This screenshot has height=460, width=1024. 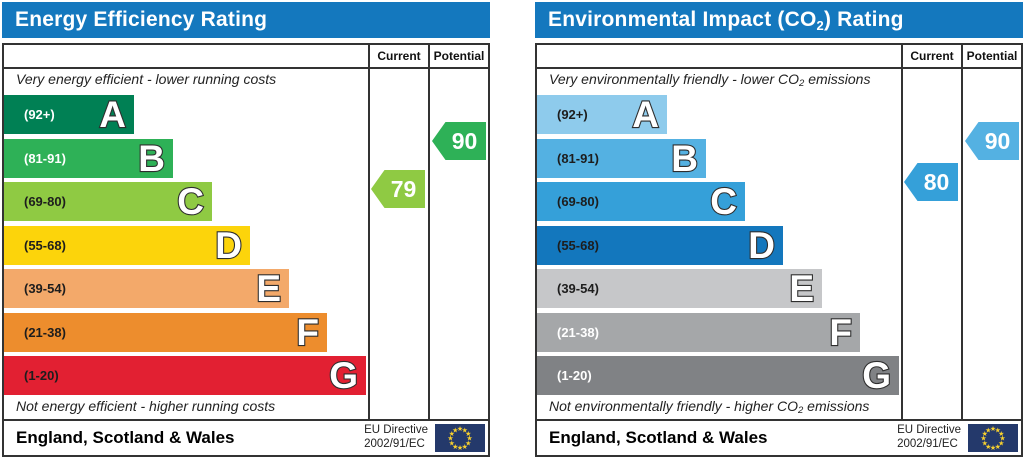 I want to click on band-bar-b: (81-91) B, so click(x=88, y=158).